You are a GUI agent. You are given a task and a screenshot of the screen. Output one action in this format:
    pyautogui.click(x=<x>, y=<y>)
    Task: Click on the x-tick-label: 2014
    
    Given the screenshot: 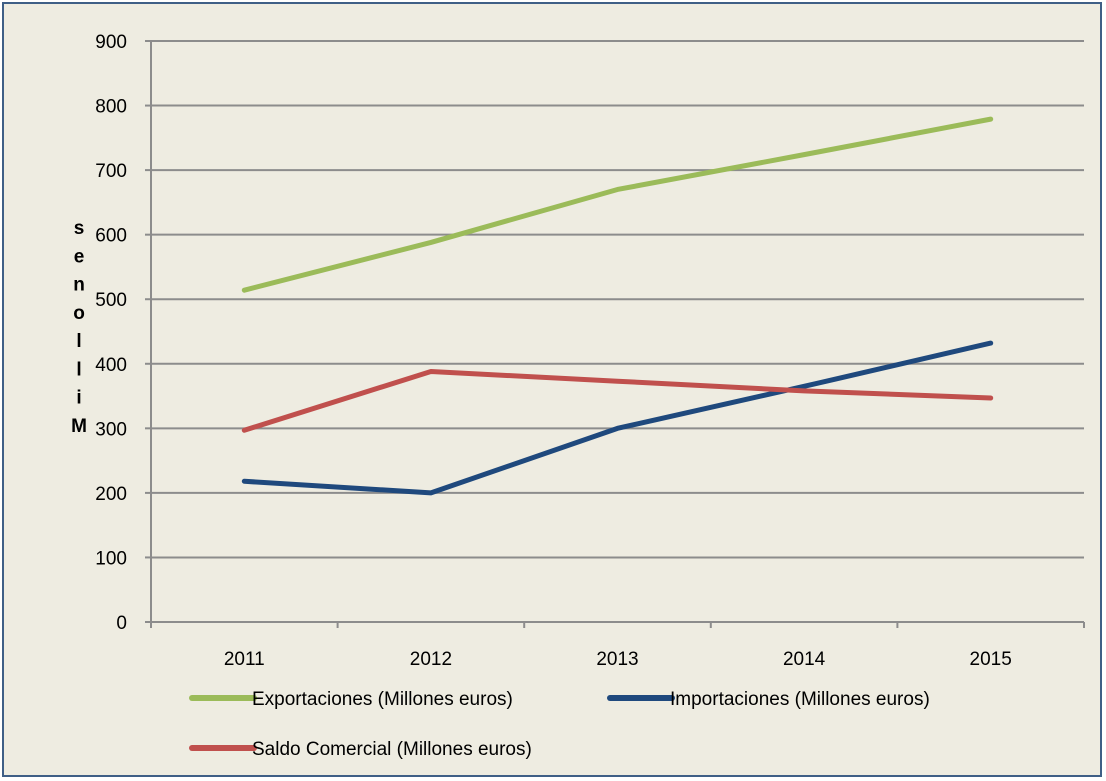 What is the action you would take?
    pyautogui.click(x=804, y=659)
    